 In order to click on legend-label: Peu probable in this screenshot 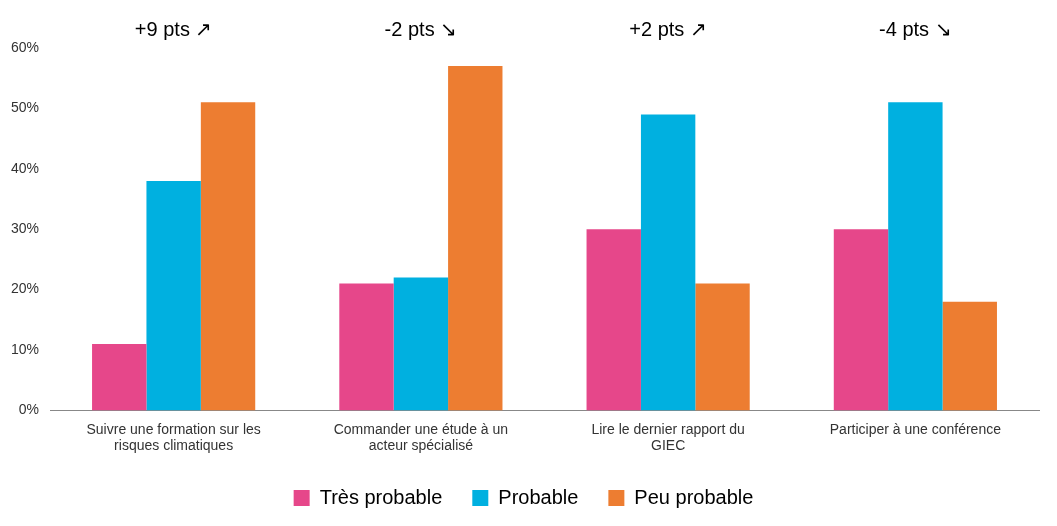, I will do `click(694, 496)`.